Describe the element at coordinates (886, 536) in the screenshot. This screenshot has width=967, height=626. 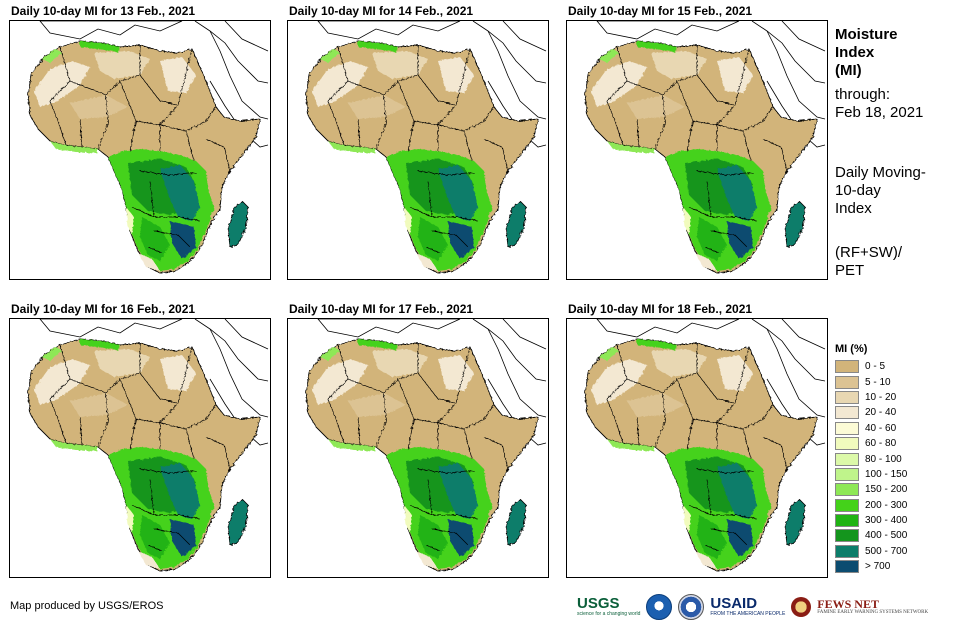
I see `legend-label: 400 - 500` at that location.